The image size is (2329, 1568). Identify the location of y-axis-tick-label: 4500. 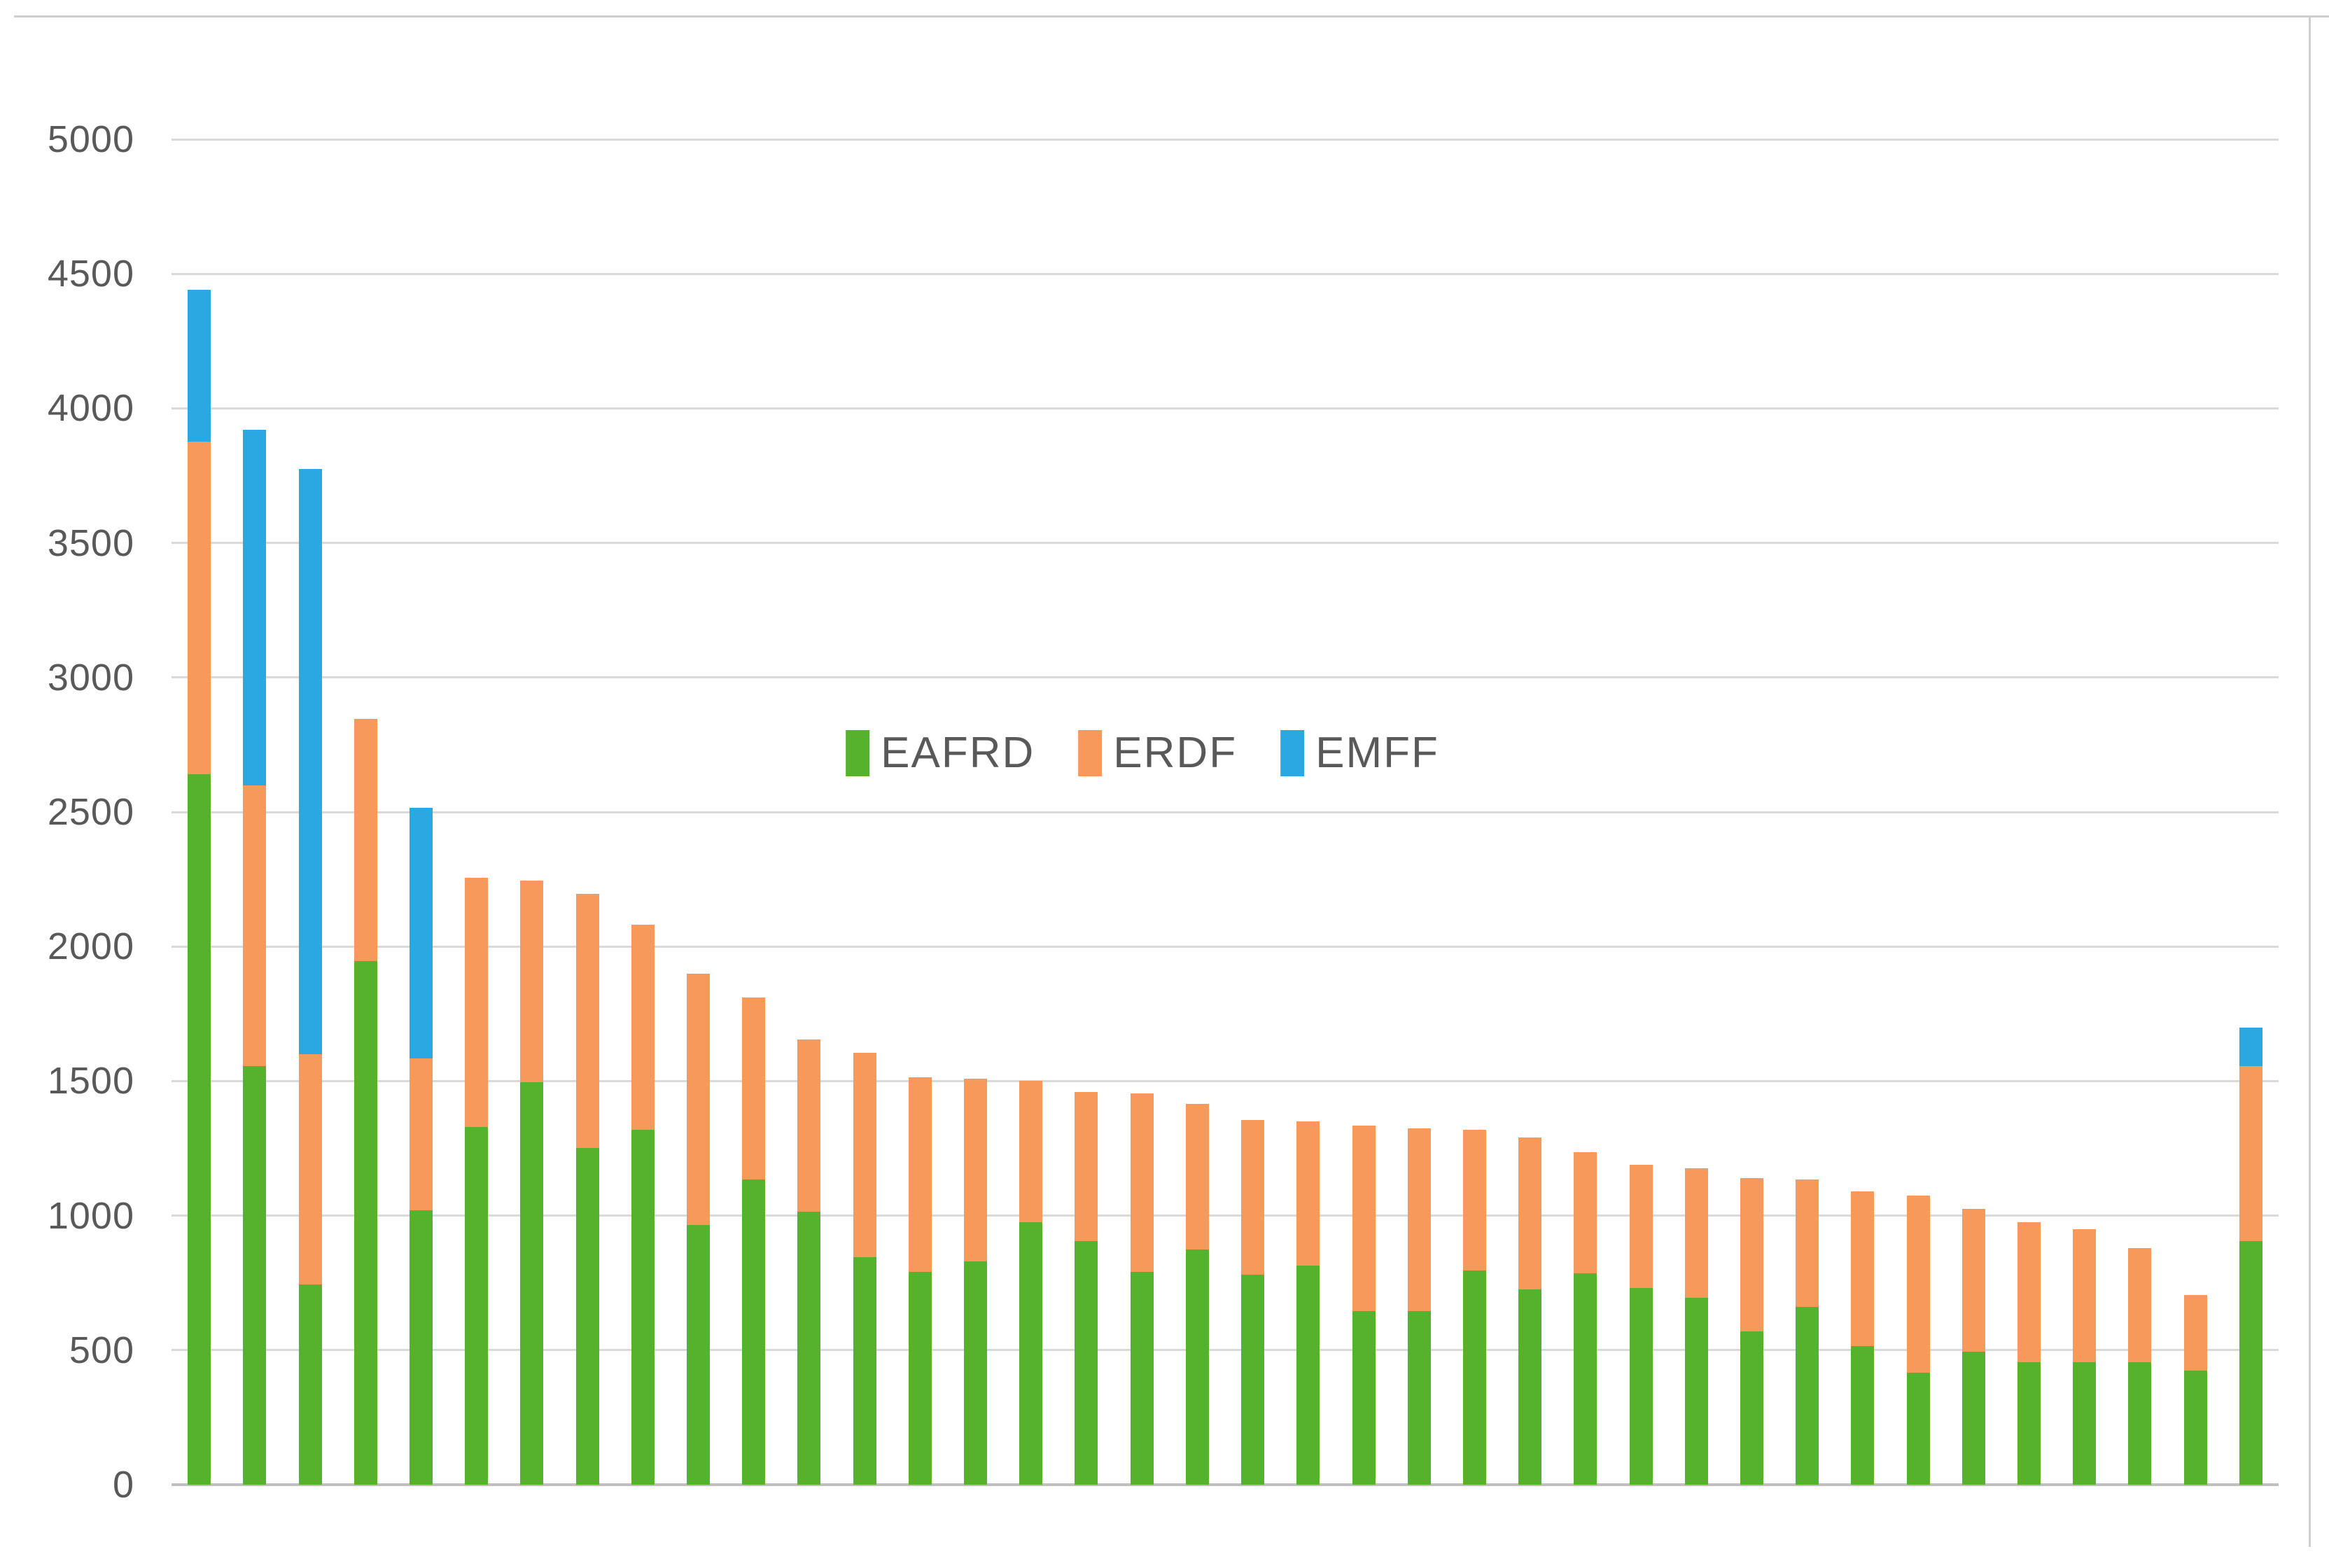
(91, 274).